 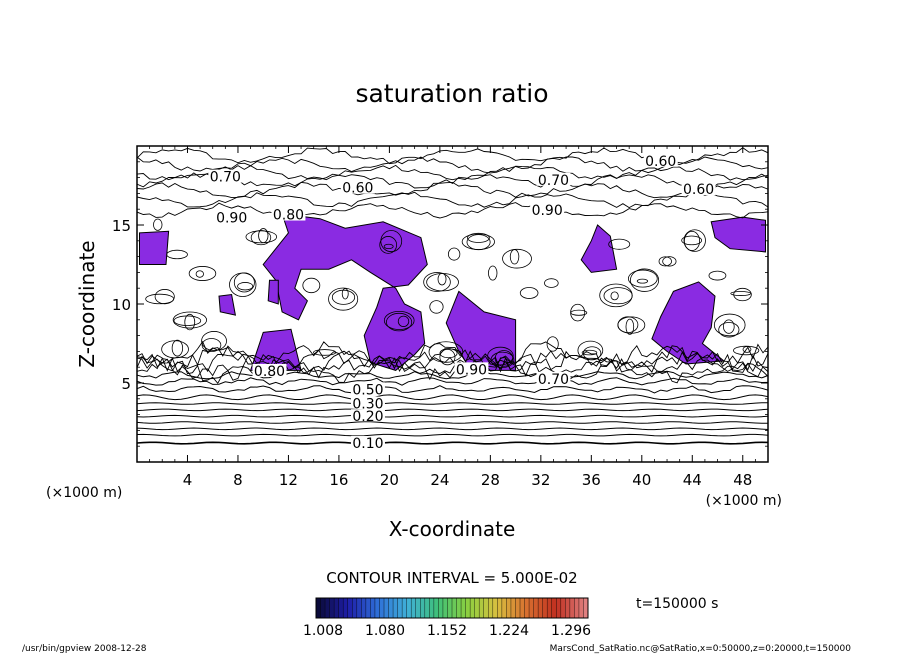 I want to click on contour-label: 0.70, so click(x=553, y=380).